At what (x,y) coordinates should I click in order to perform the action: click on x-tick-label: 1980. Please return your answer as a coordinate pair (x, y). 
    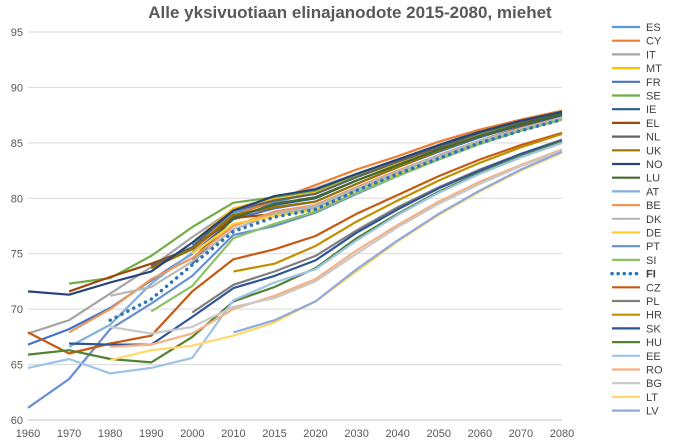
    Looking at the image, I should click on (110, 434).